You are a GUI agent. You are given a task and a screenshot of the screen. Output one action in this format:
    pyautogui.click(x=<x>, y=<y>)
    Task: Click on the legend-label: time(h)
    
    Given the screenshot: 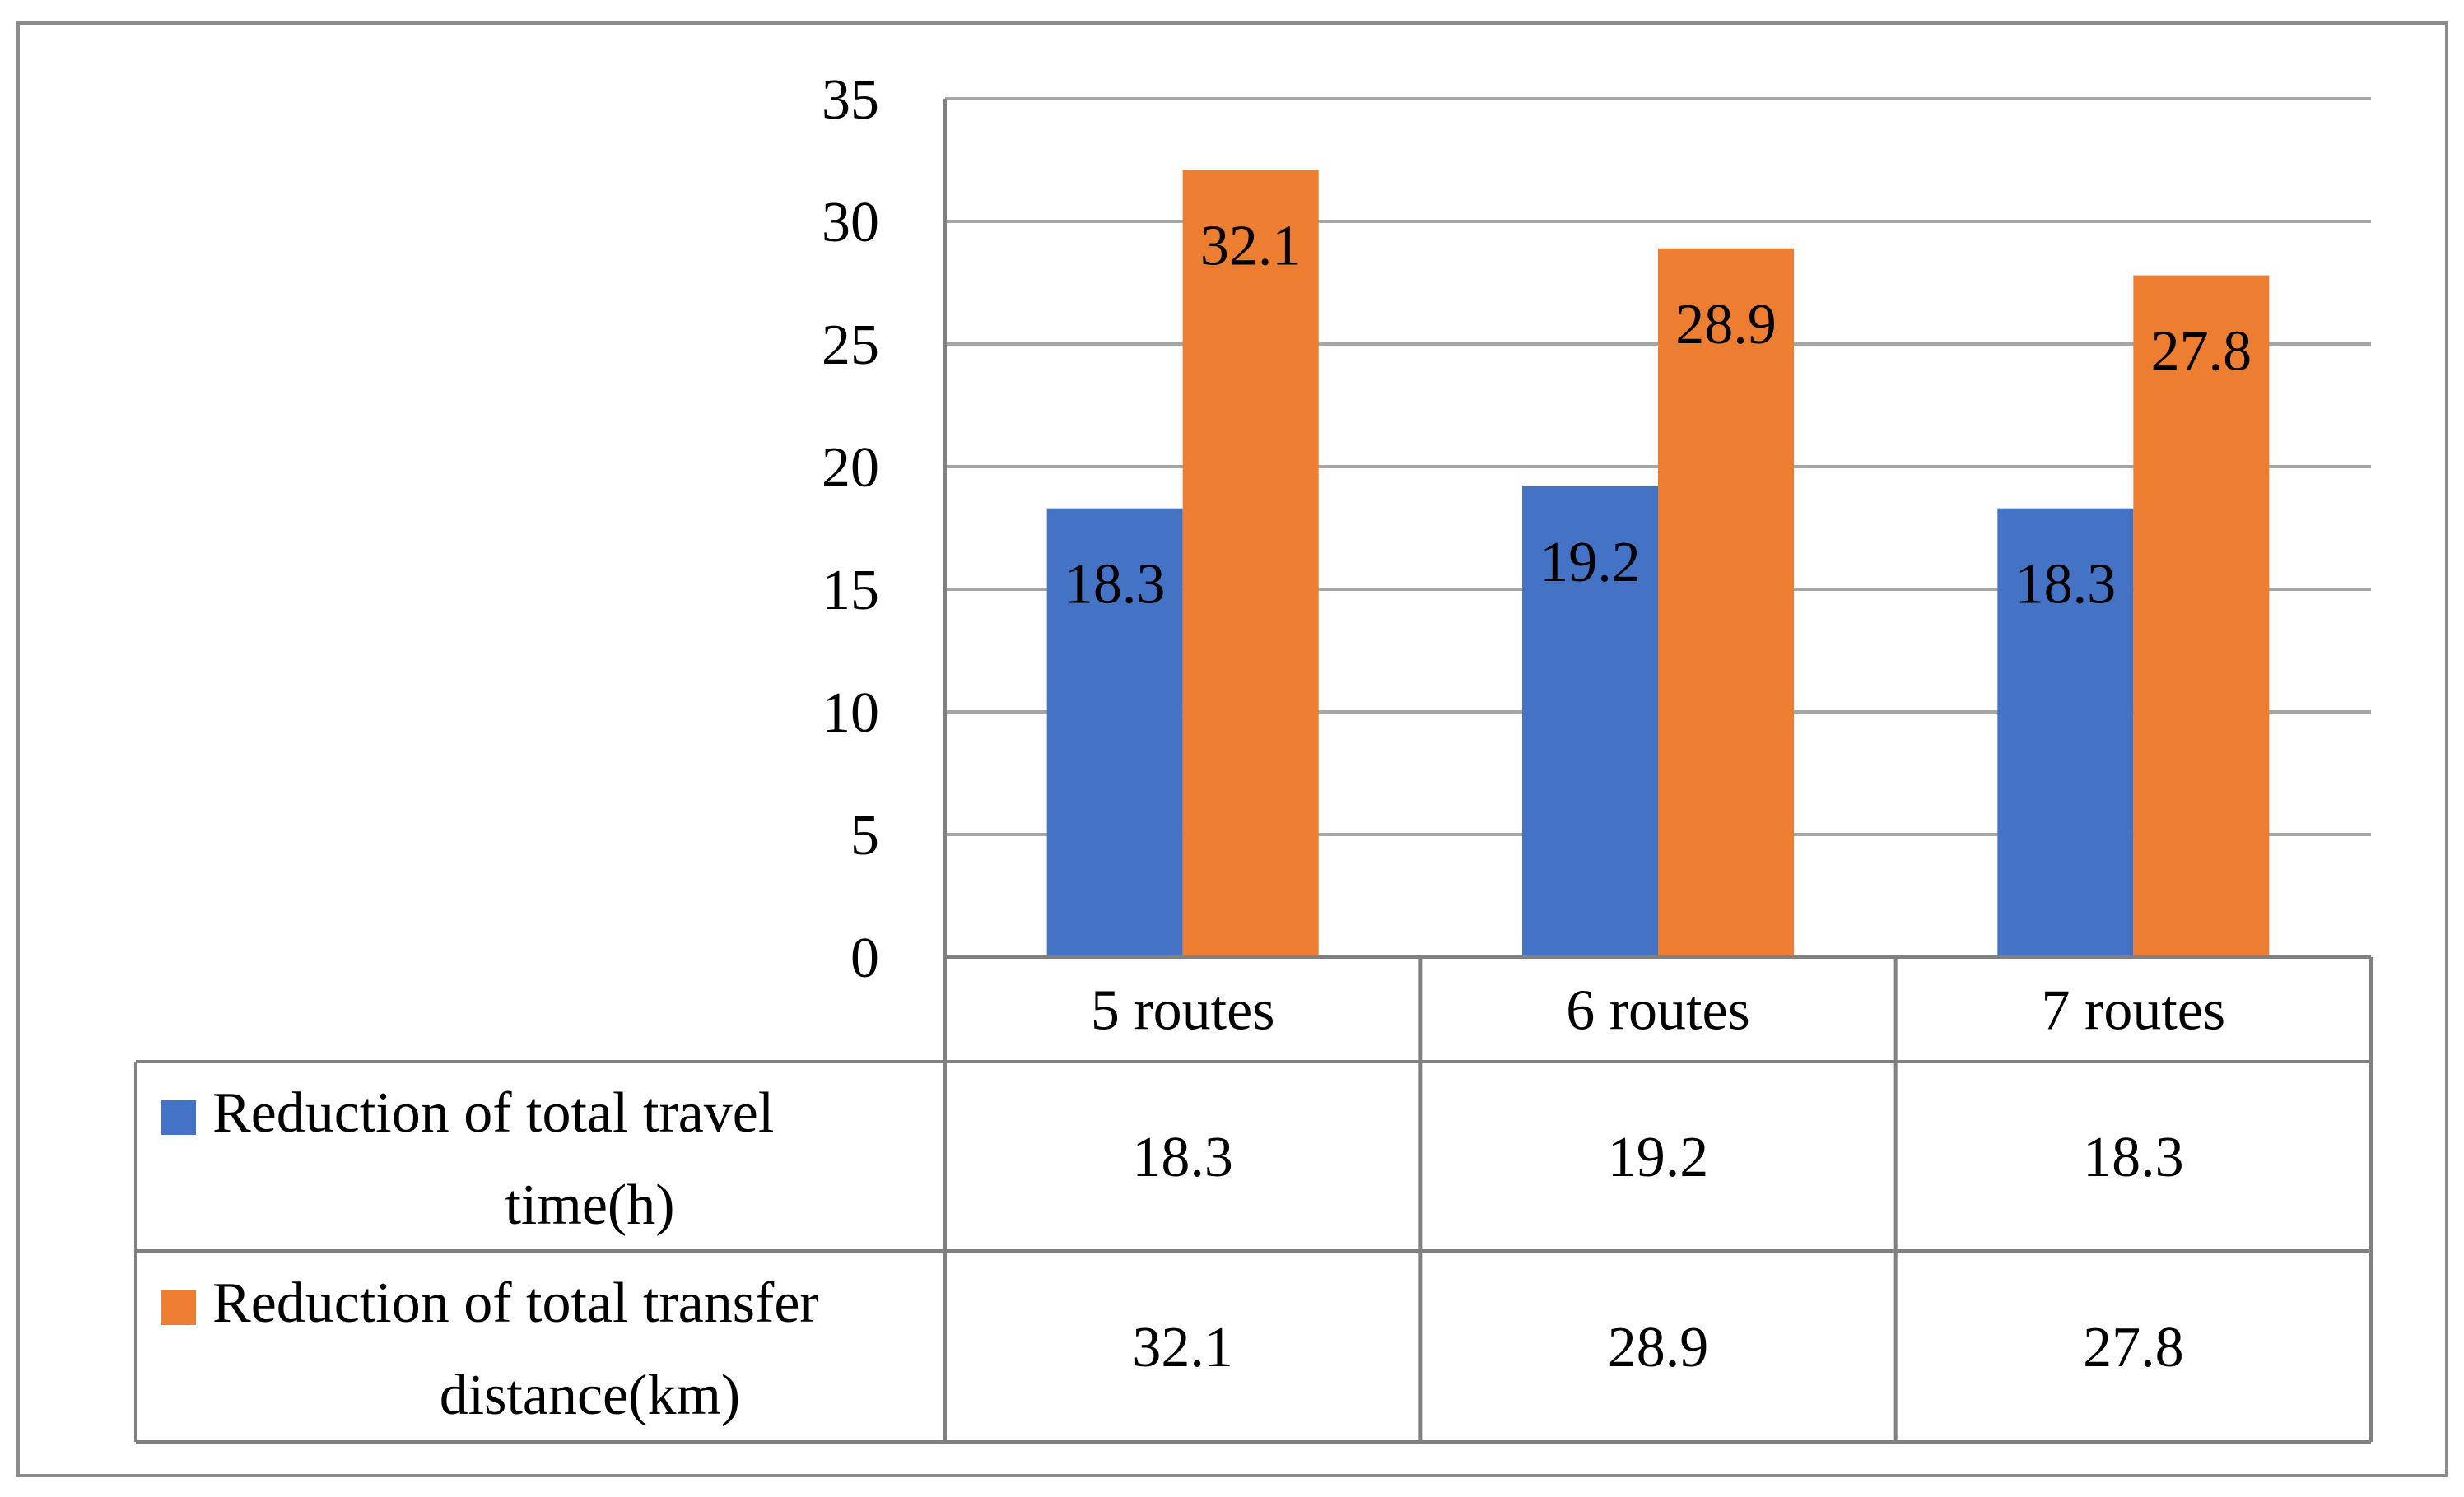 What is the action you would take?
    pyautogui.click(x=589, y=1205)
    